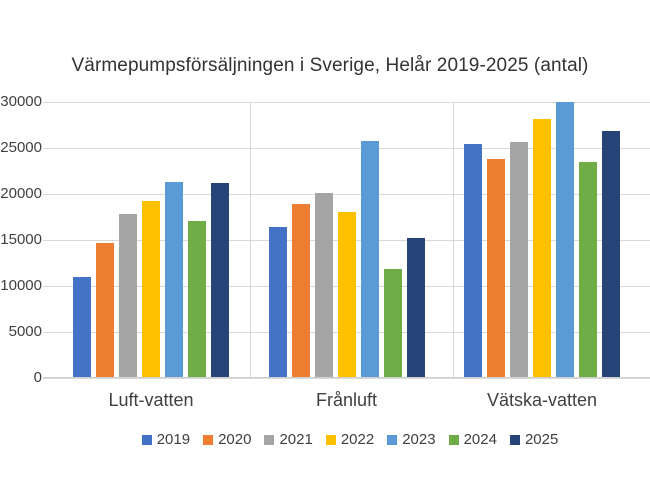 The height and width of the screenshot is (500, 650). What do you see at coordinates (220, 280) in the screenshot?
I see `bar-2025-luft-vatten` at bounding box center [220, 280].